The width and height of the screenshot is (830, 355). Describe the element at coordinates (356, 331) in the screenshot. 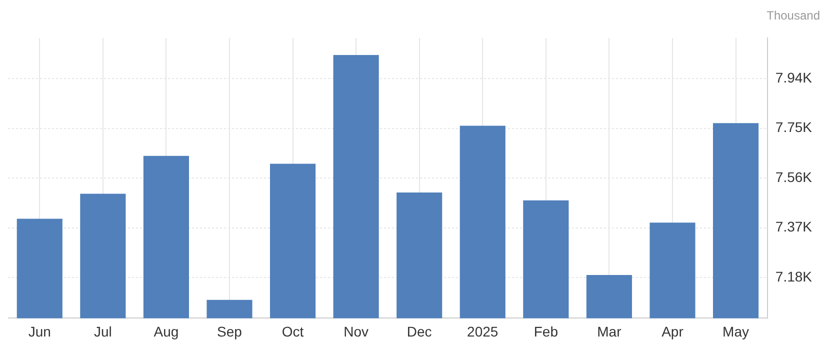

I see `x-tick-label: Nov` at that location.